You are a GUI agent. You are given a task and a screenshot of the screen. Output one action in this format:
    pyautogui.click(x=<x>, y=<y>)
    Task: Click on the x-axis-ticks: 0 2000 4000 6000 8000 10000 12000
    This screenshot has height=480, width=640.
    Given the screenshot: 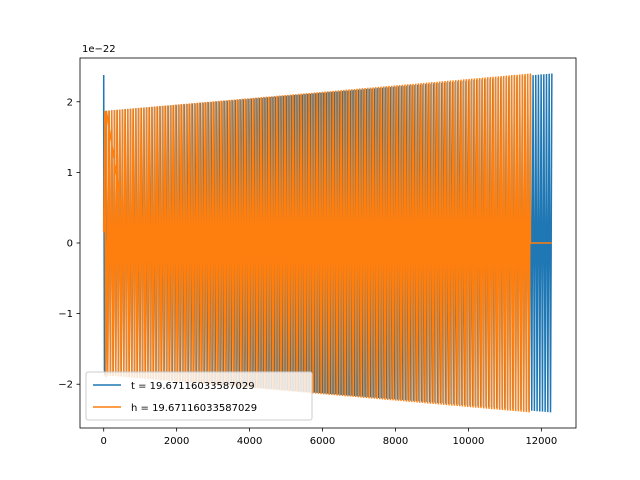 What is the action you would take?
    pyautogui.click(x=329, y=437)
    